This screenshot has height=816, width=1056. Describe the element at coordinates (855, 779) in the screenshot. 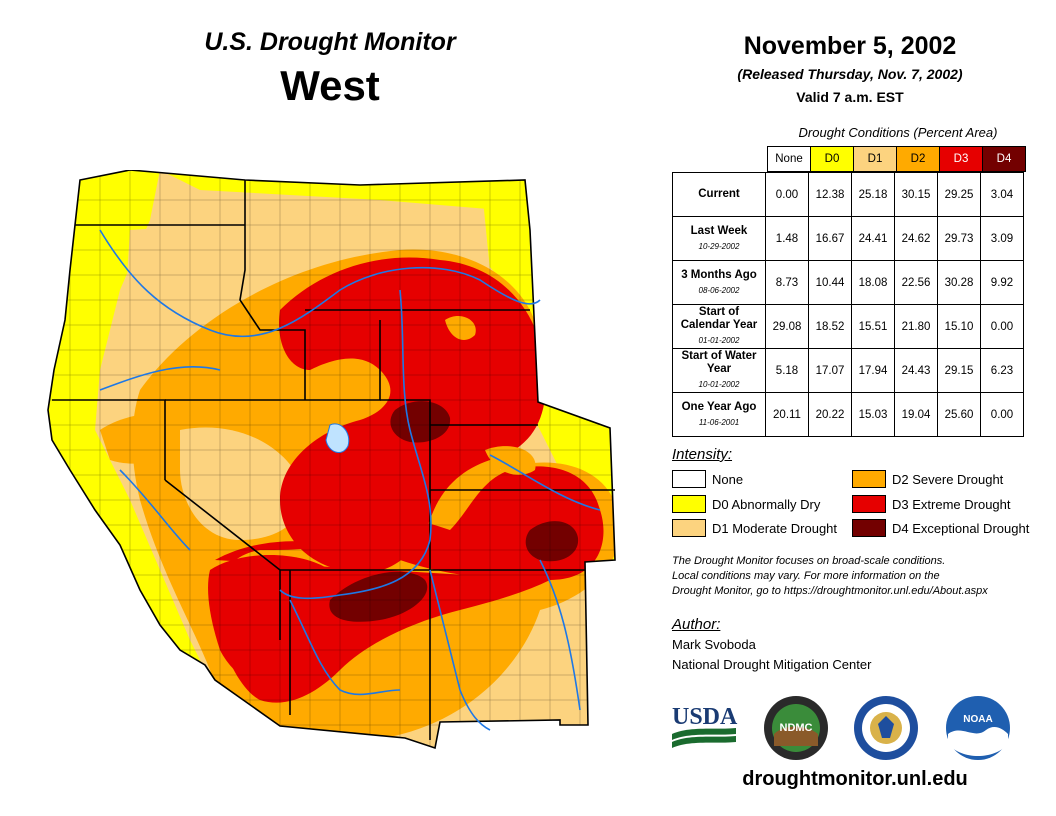

I see `footer-url: droughtmonitor.unl.edu` at that location.